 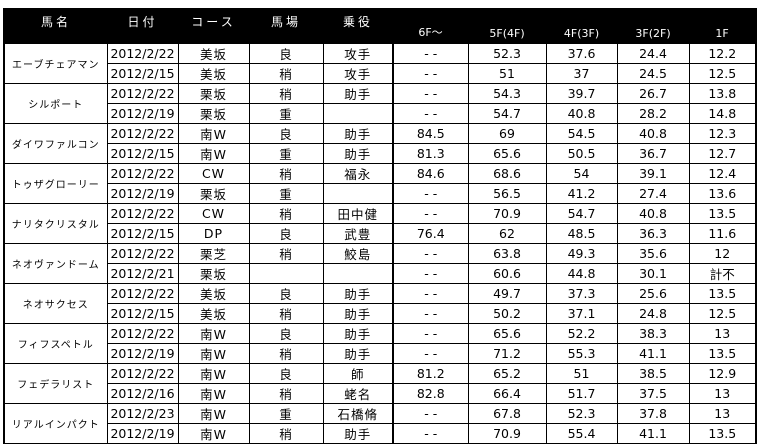 I want to click on col-header-rider: 乗役, so click(x=358, y=26).